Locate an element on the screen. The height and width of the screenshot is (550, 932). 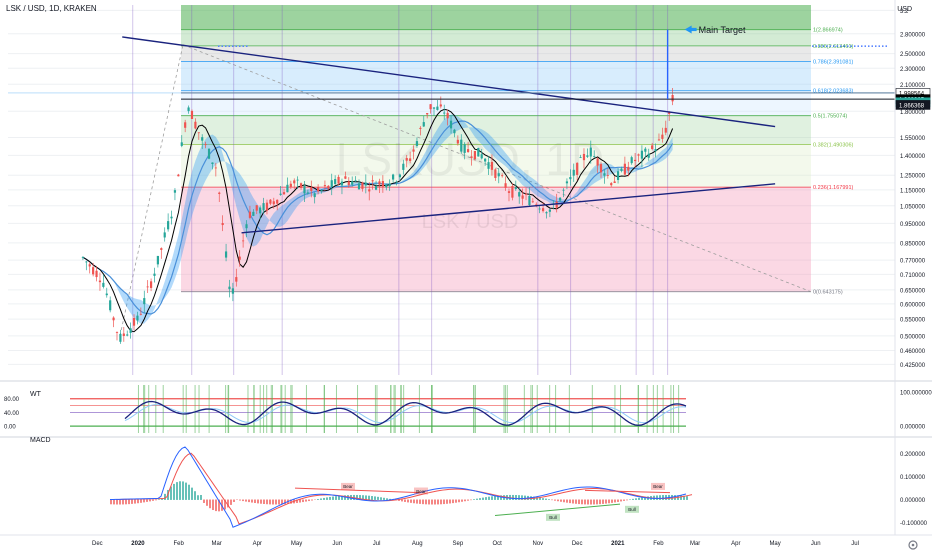
divergence-tag is located at coordinates (348, 486).